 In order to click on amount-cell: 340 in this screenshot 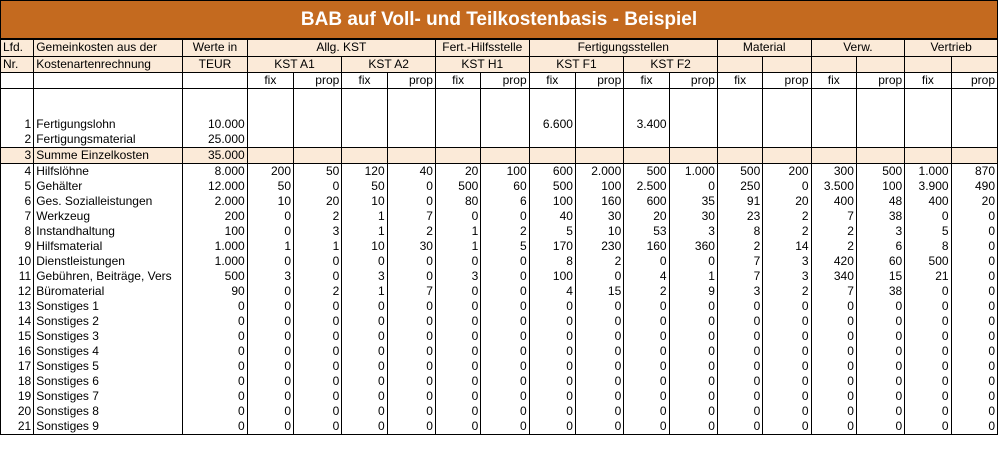, I will do `click(833, 276)`.